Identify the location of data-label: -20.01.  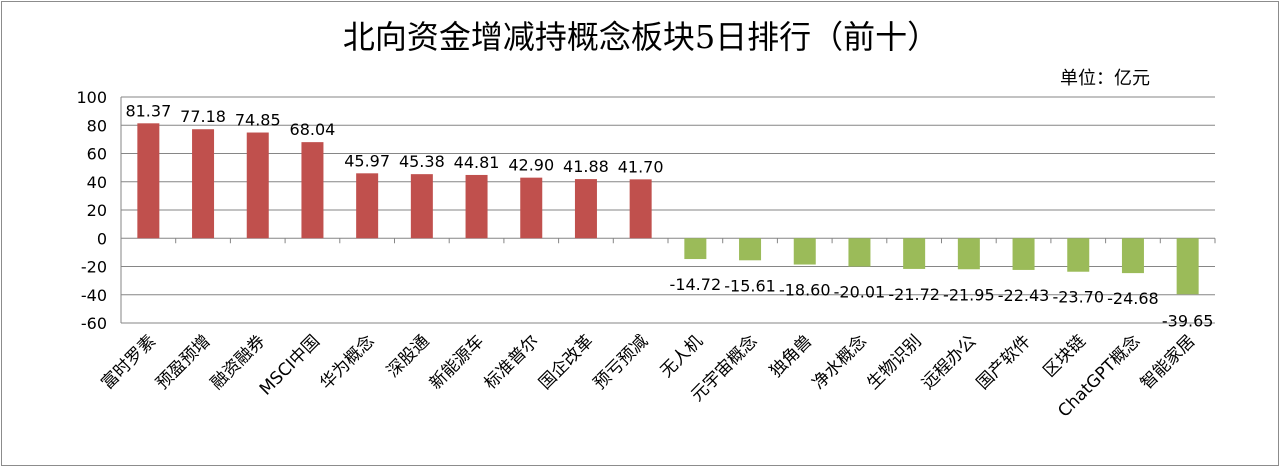
(860, 292).